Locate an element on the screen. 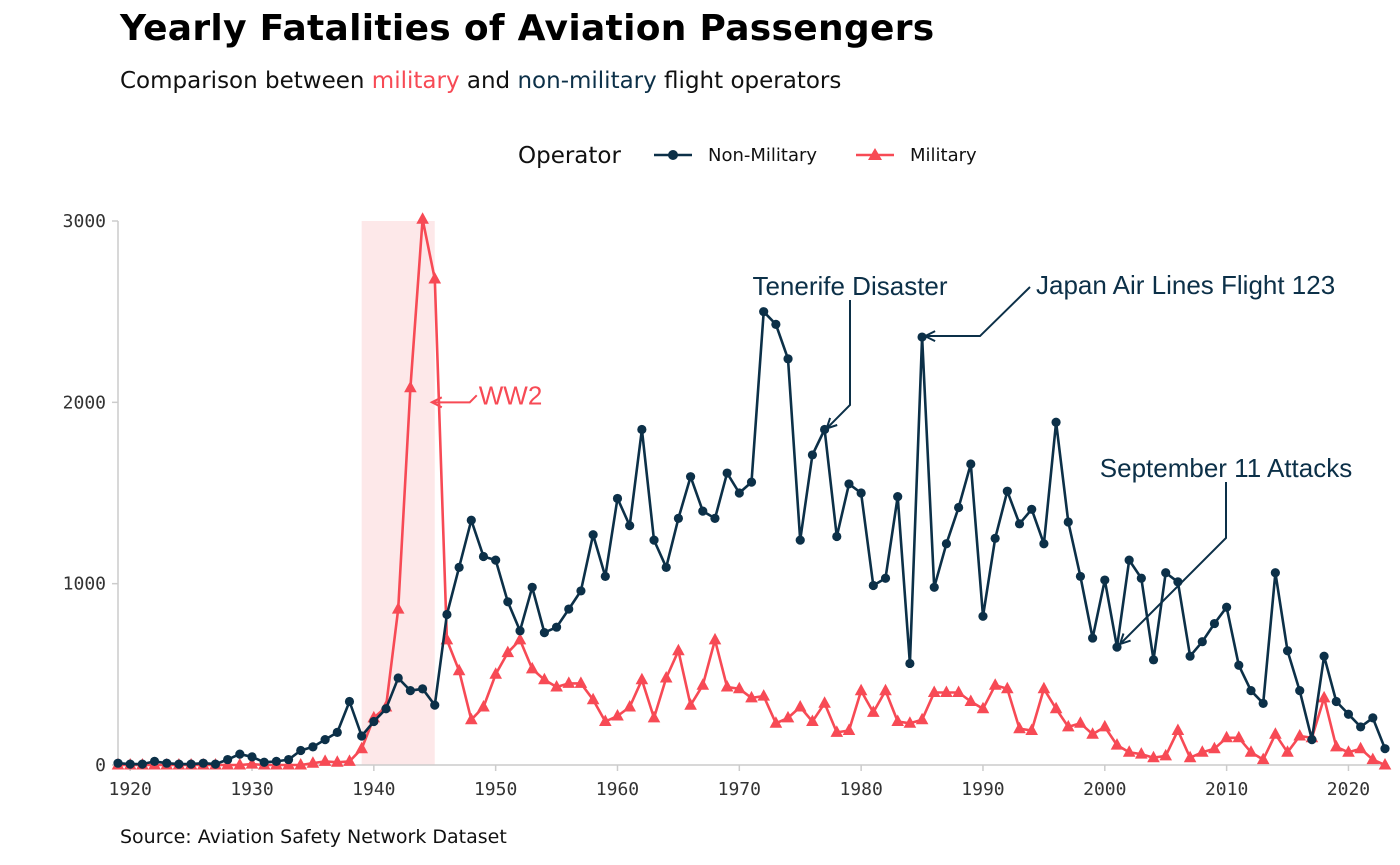  x-tick-label: 2000 is located at coordinates (1104, 789).